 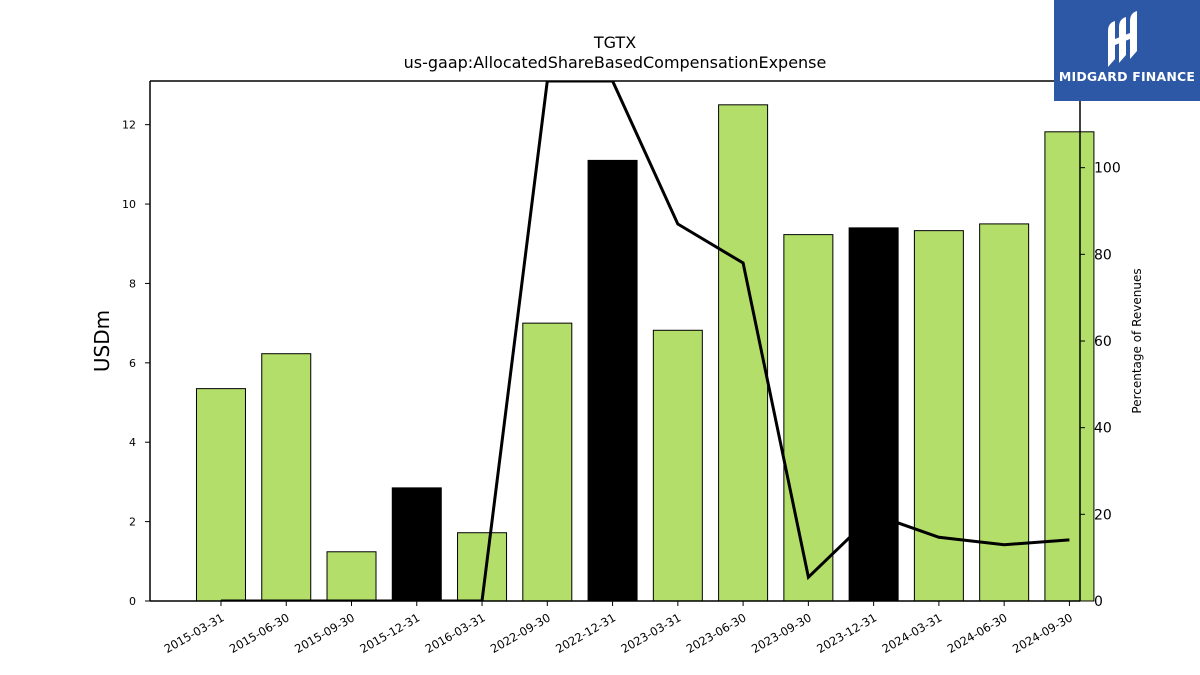 I want to click on y2-tick-label: 20, so click(x=1103, y=515).